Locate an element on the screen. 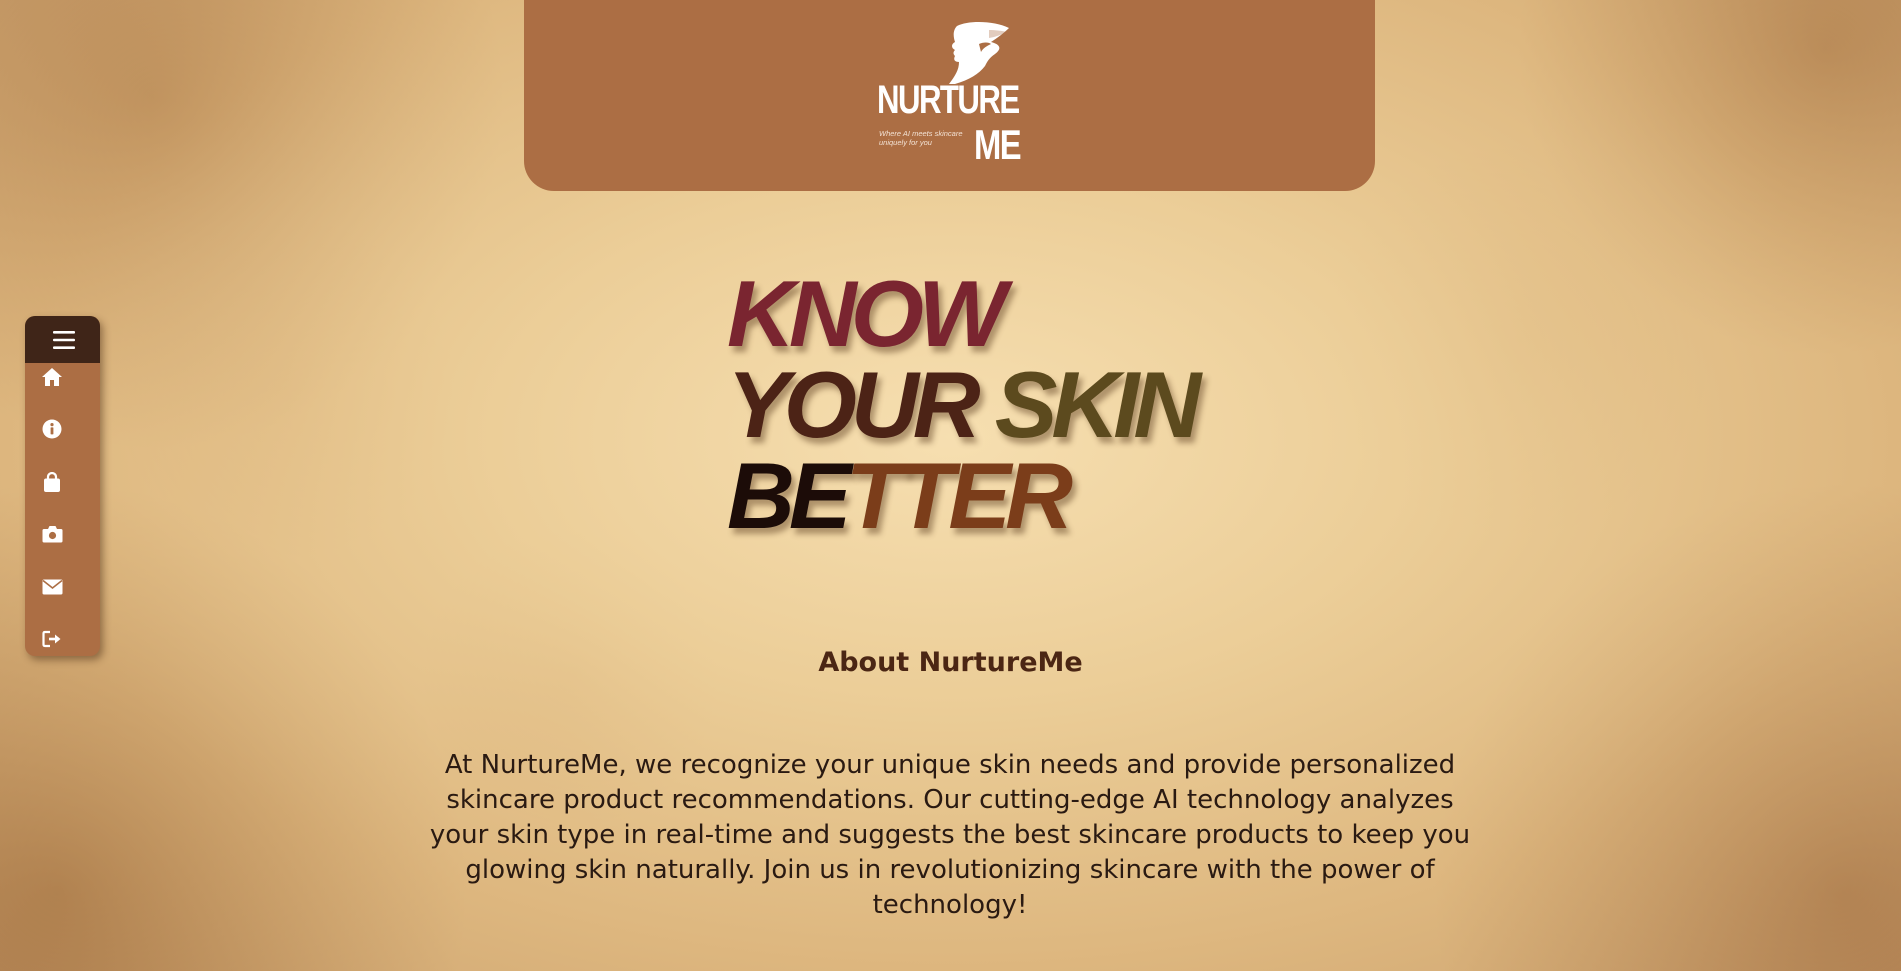  envelope-icon is located at coordinates (52, 587).